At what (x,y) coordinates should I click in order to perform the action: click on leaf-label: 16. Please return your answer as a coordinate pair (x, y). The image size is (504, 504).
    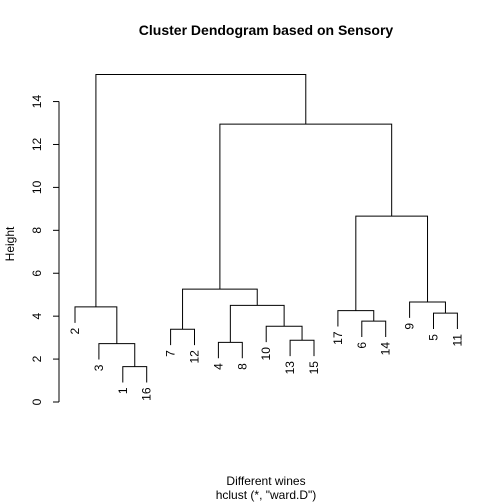
    Looking at the image, I should click on (147, 394).